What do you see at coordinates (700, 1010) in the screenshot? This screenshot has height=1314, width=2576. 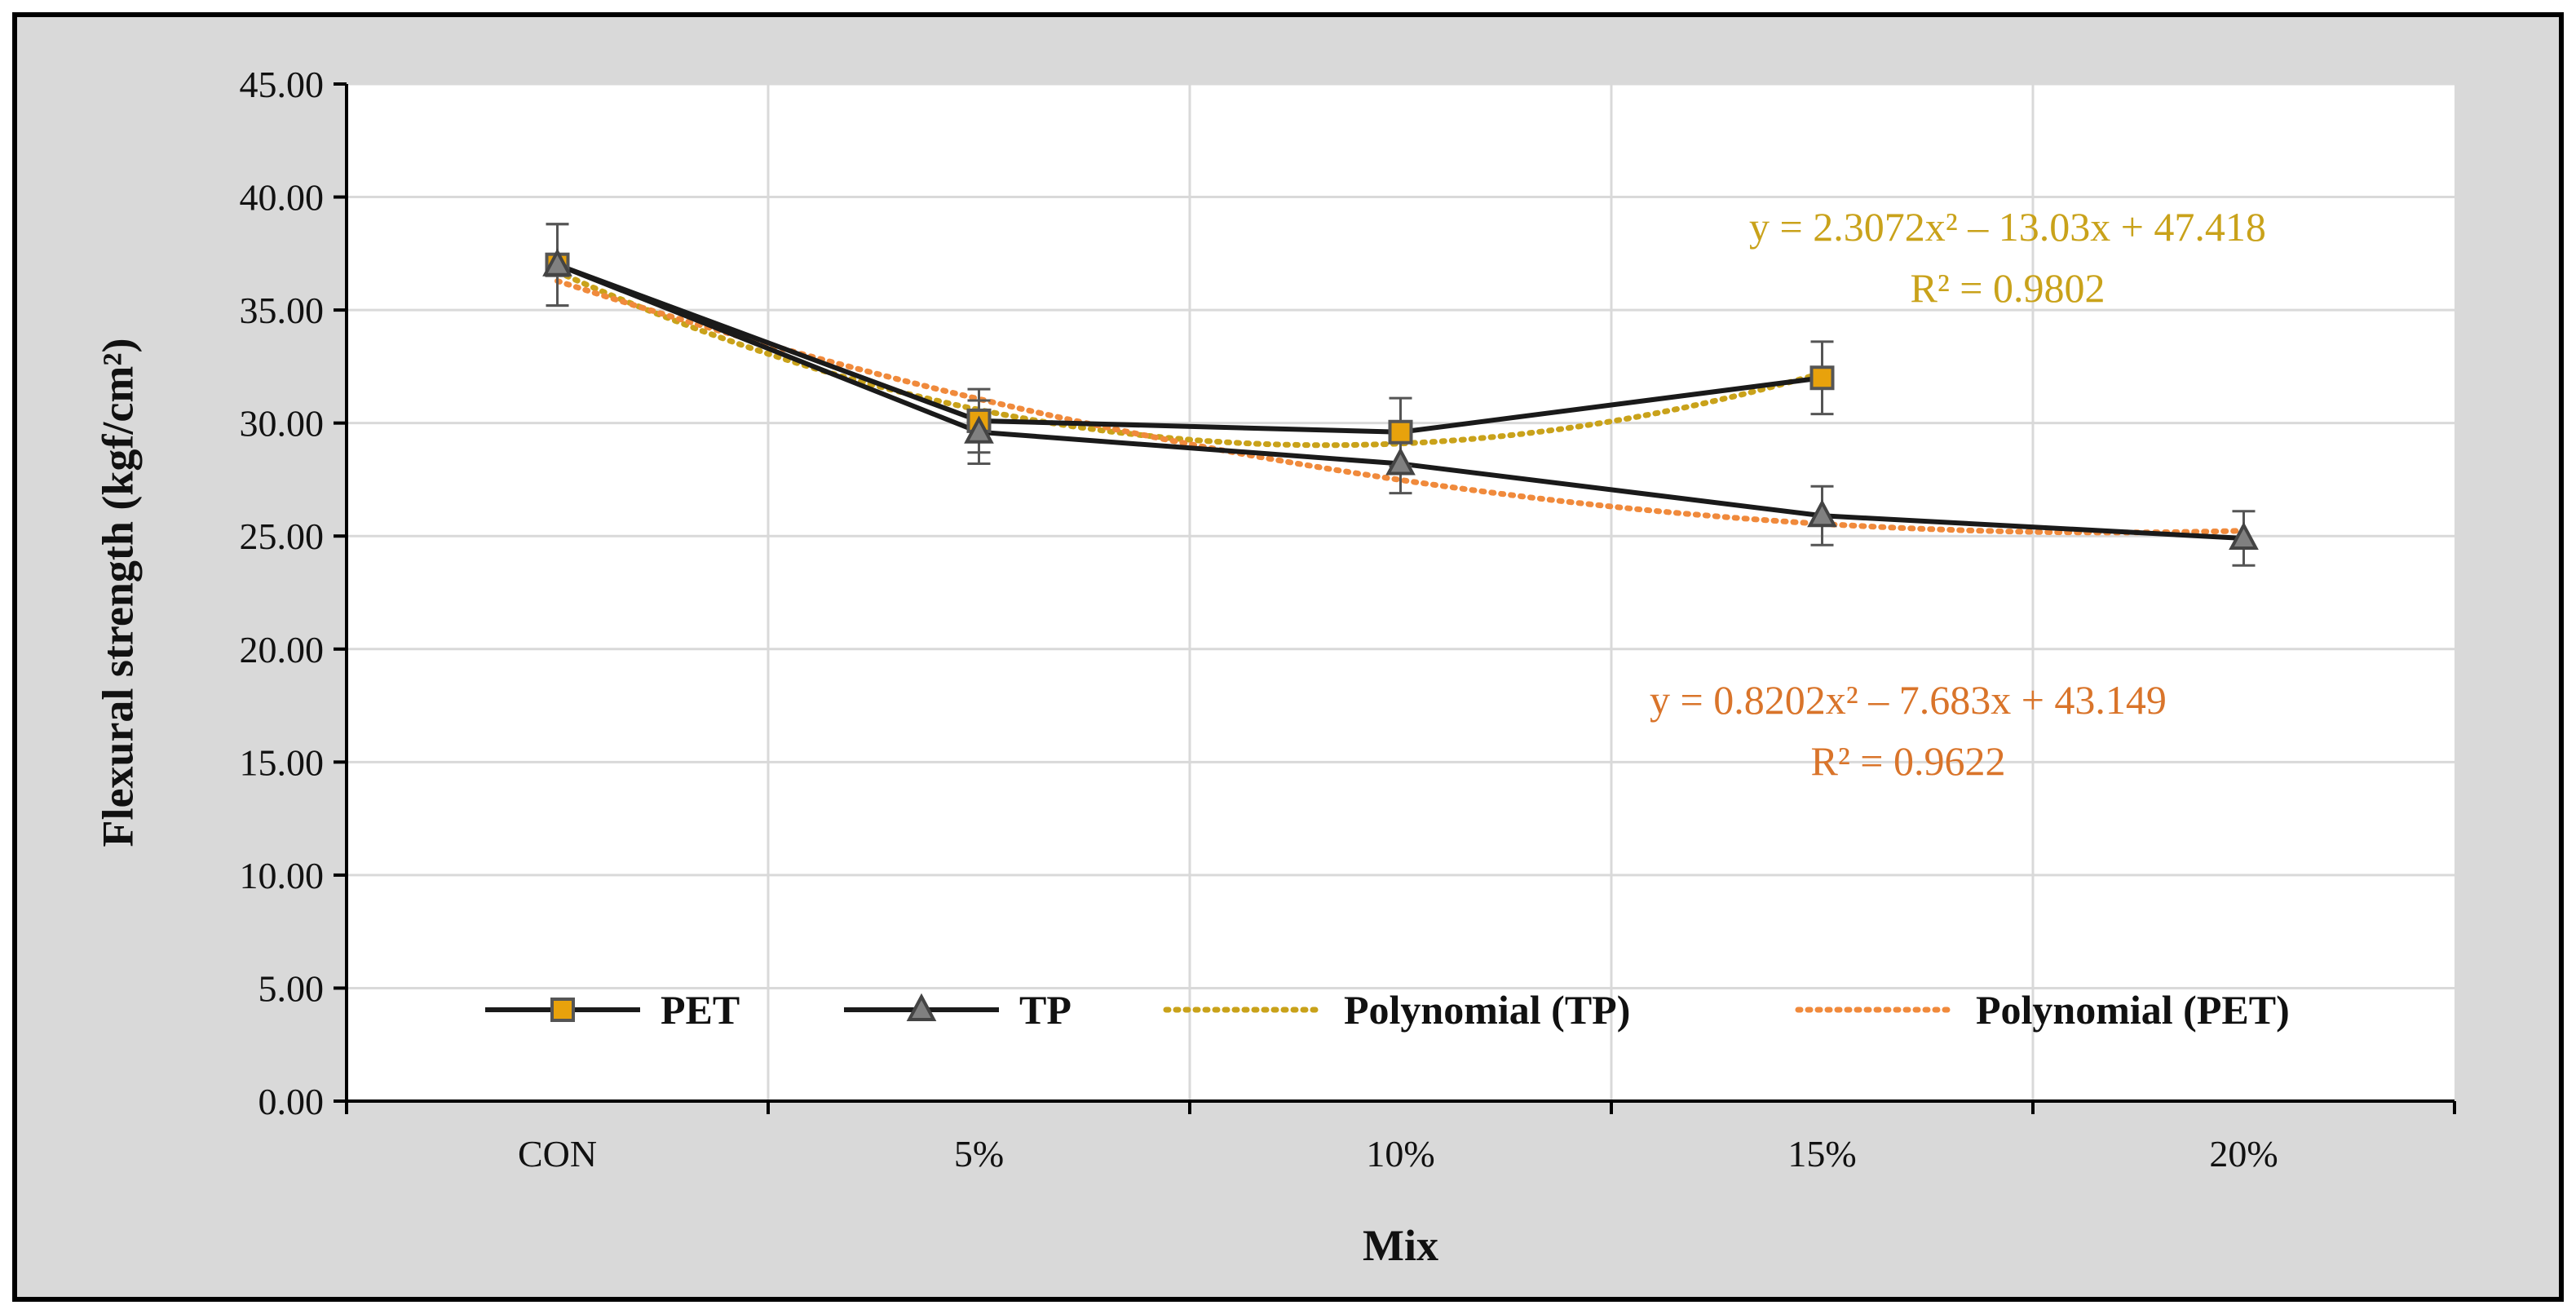 I see `legend-label: PET` at bounding box center [700, 1010].